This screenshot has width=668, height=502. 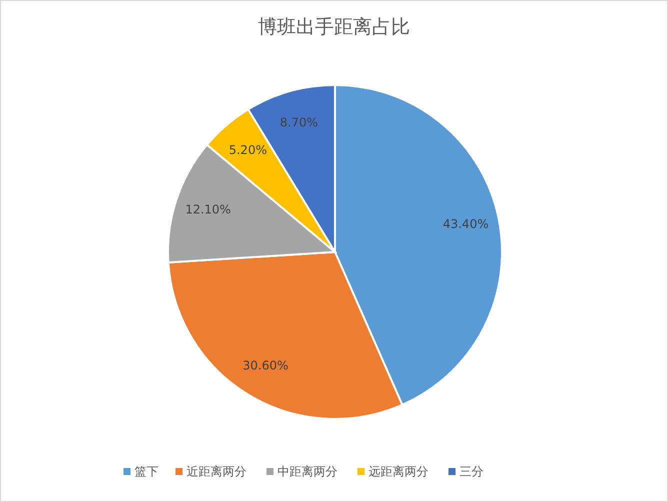 I want to click on data-label: 8.70%, so click(x=299, y=123).